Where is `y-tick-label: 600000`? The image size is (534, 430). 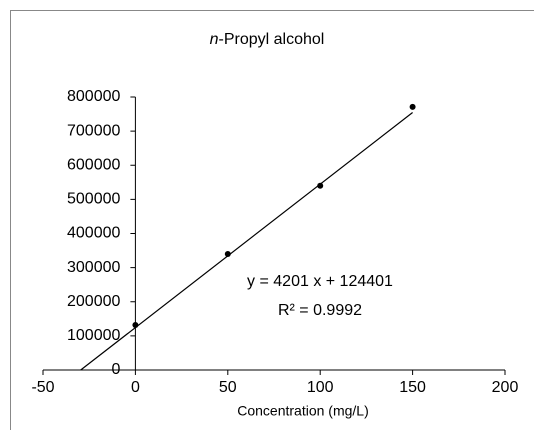 y-tick-label: 600000 is located at coordinates (93, 164).